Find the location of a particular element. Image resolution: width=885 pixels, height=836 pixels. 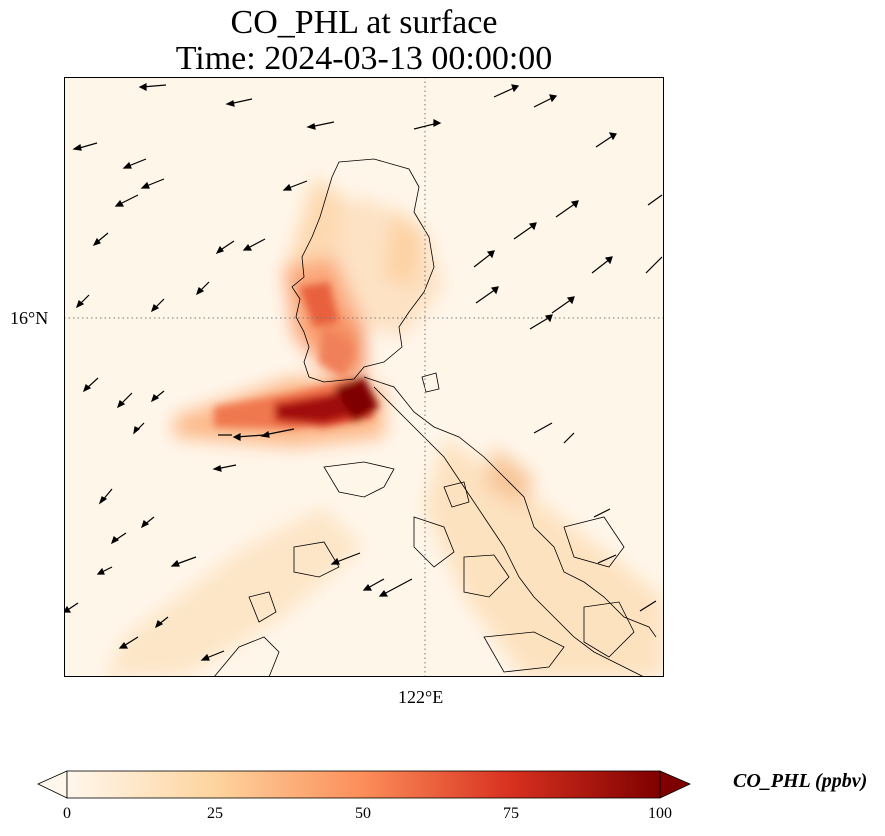

lat-tick-label: 16°N is located at coordinates (29, 318).